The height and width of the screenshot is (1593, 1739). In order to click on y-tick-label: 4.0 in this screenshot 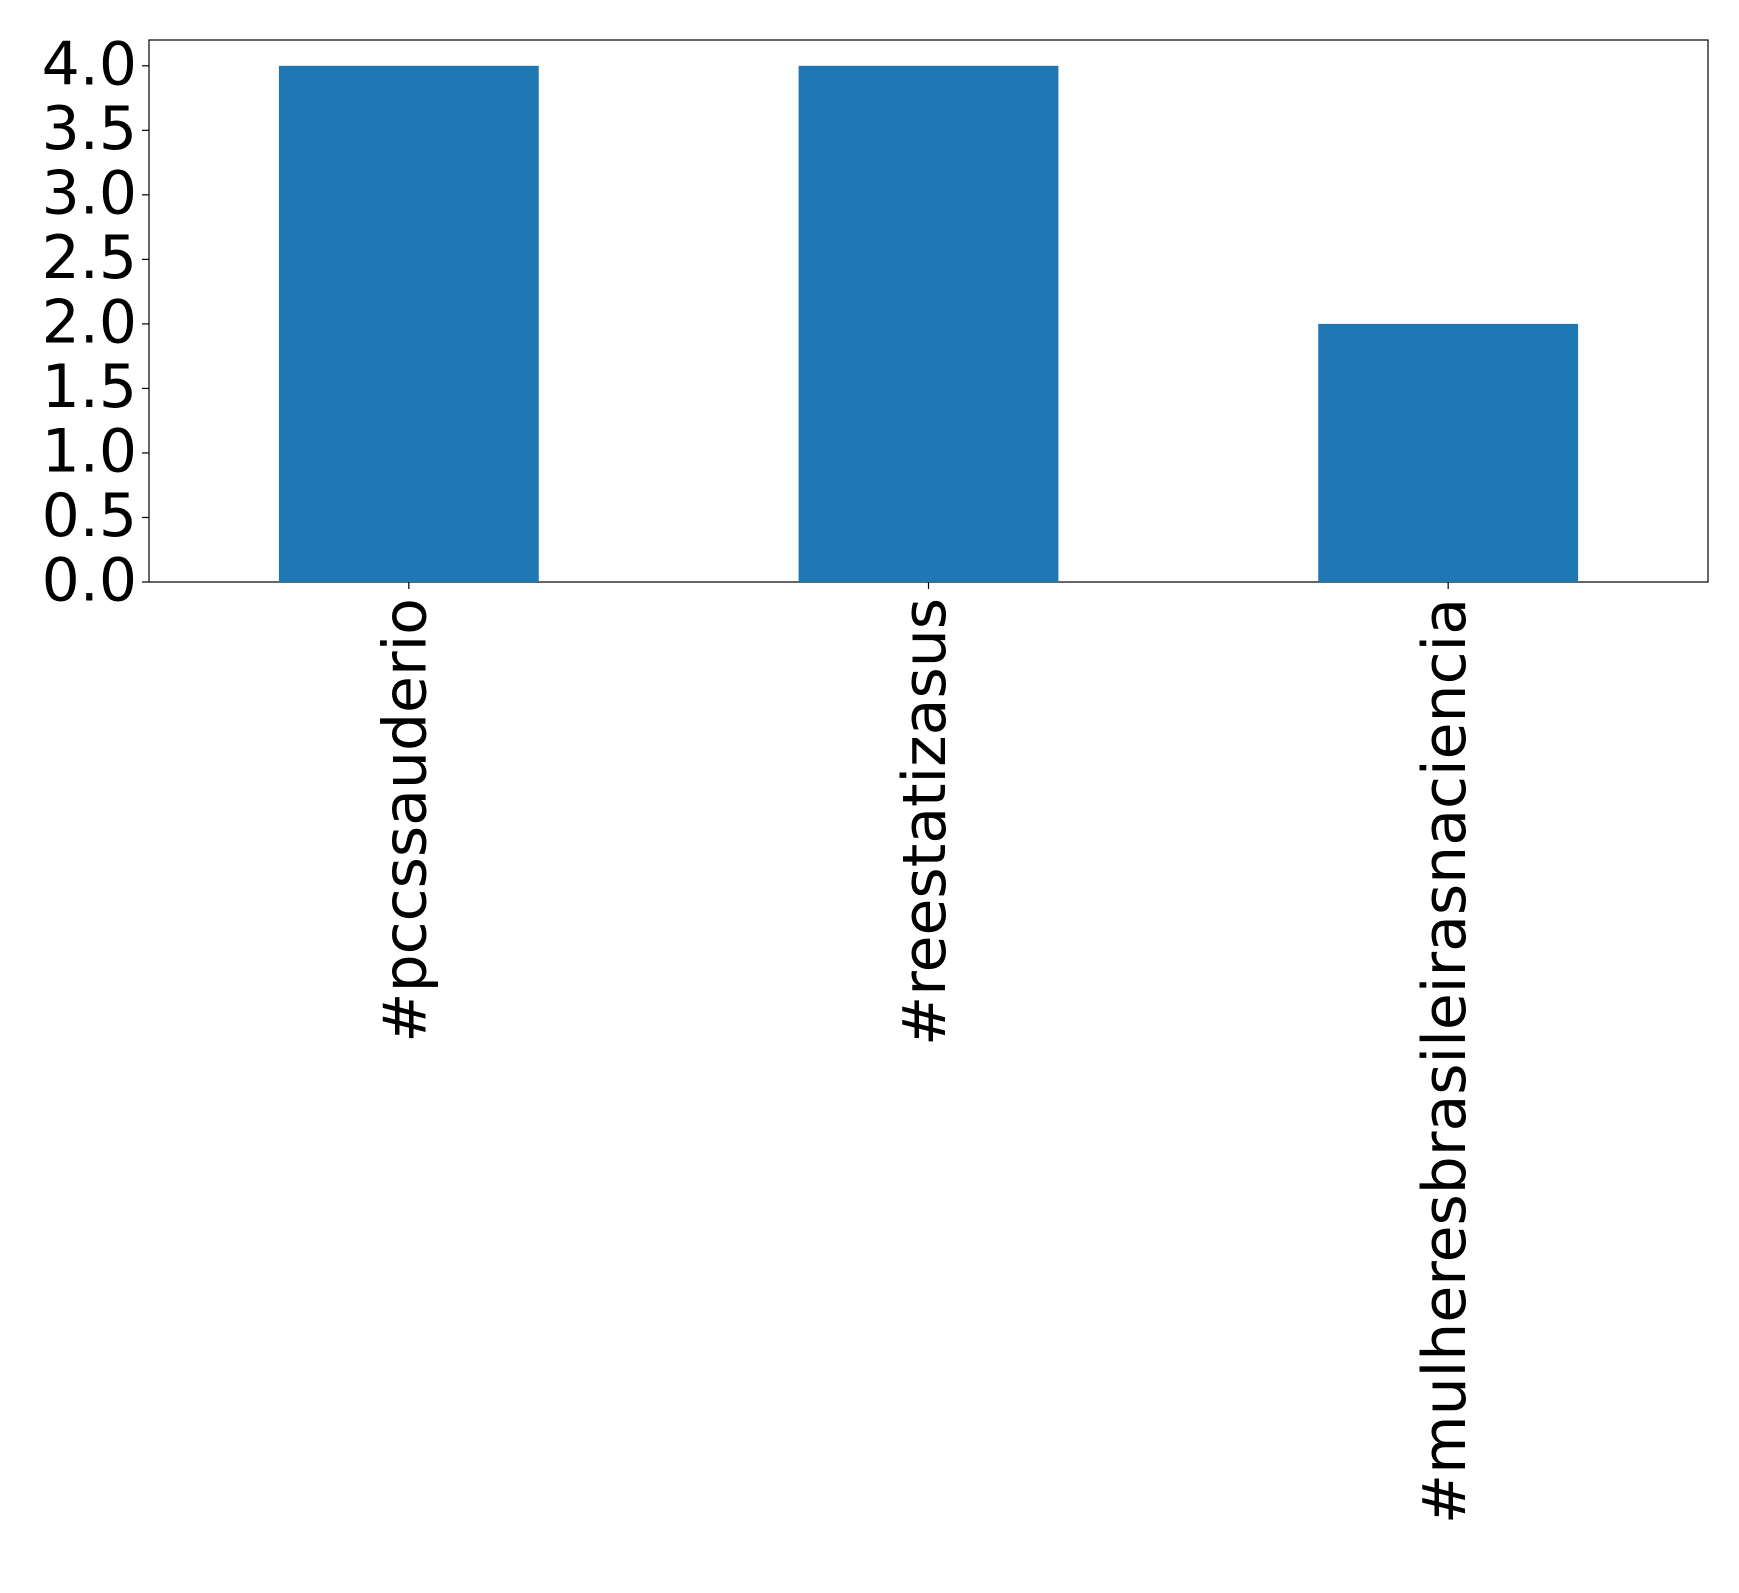, I will do `click(89, 64)`.